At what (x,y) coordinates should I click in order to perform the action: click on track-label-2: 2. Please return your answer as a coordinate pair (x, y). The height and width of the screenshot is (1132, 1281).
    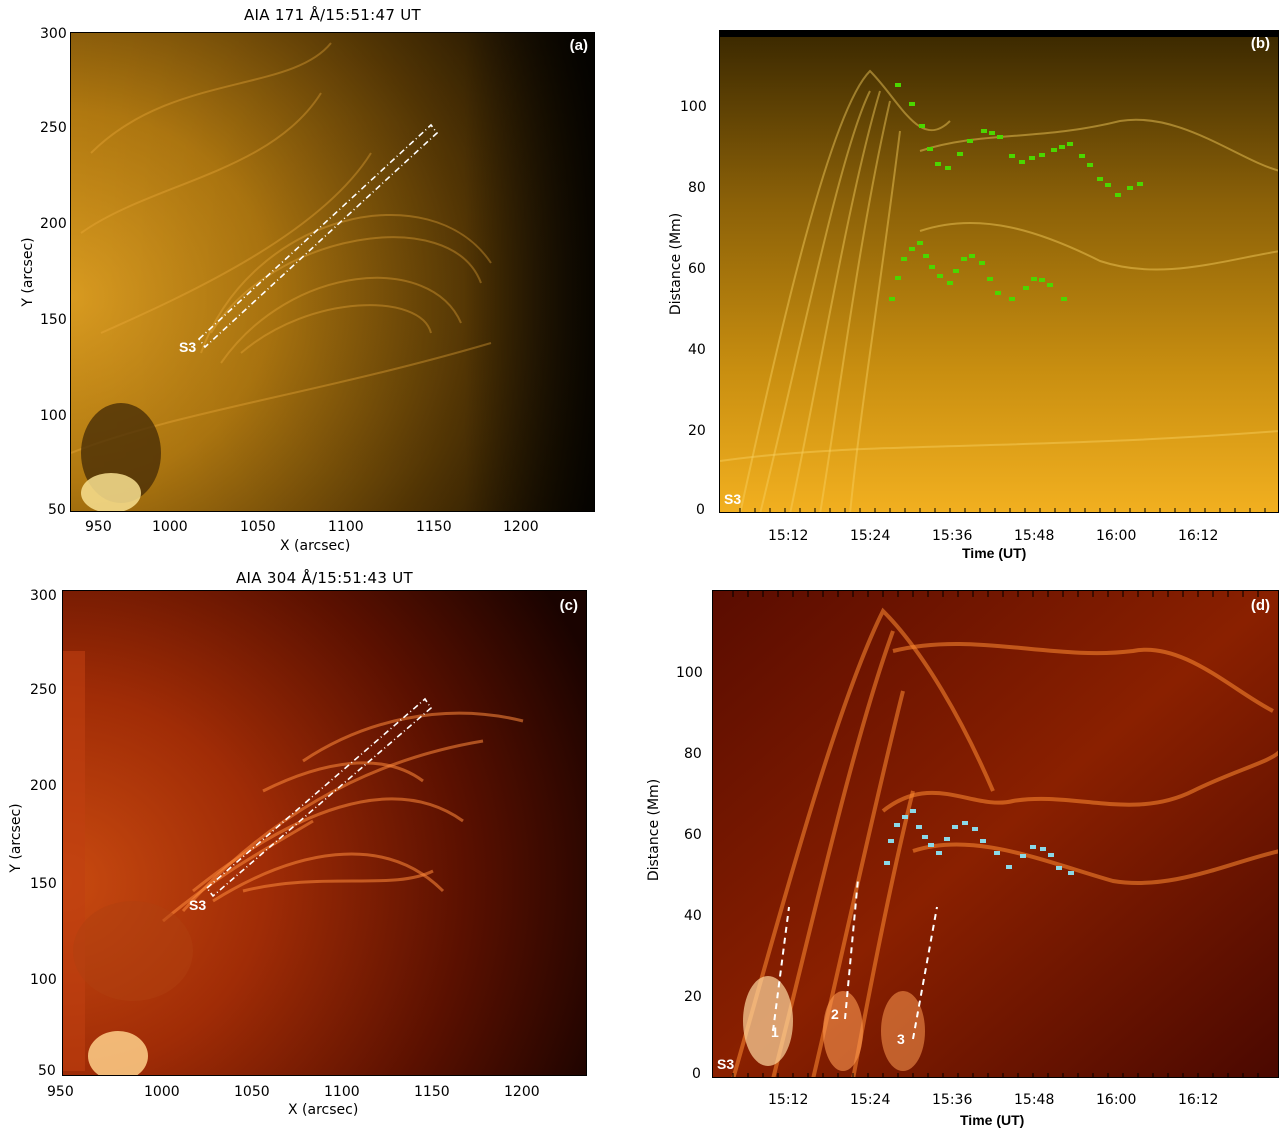
    Looking at the image, I should click on (835, 1014).